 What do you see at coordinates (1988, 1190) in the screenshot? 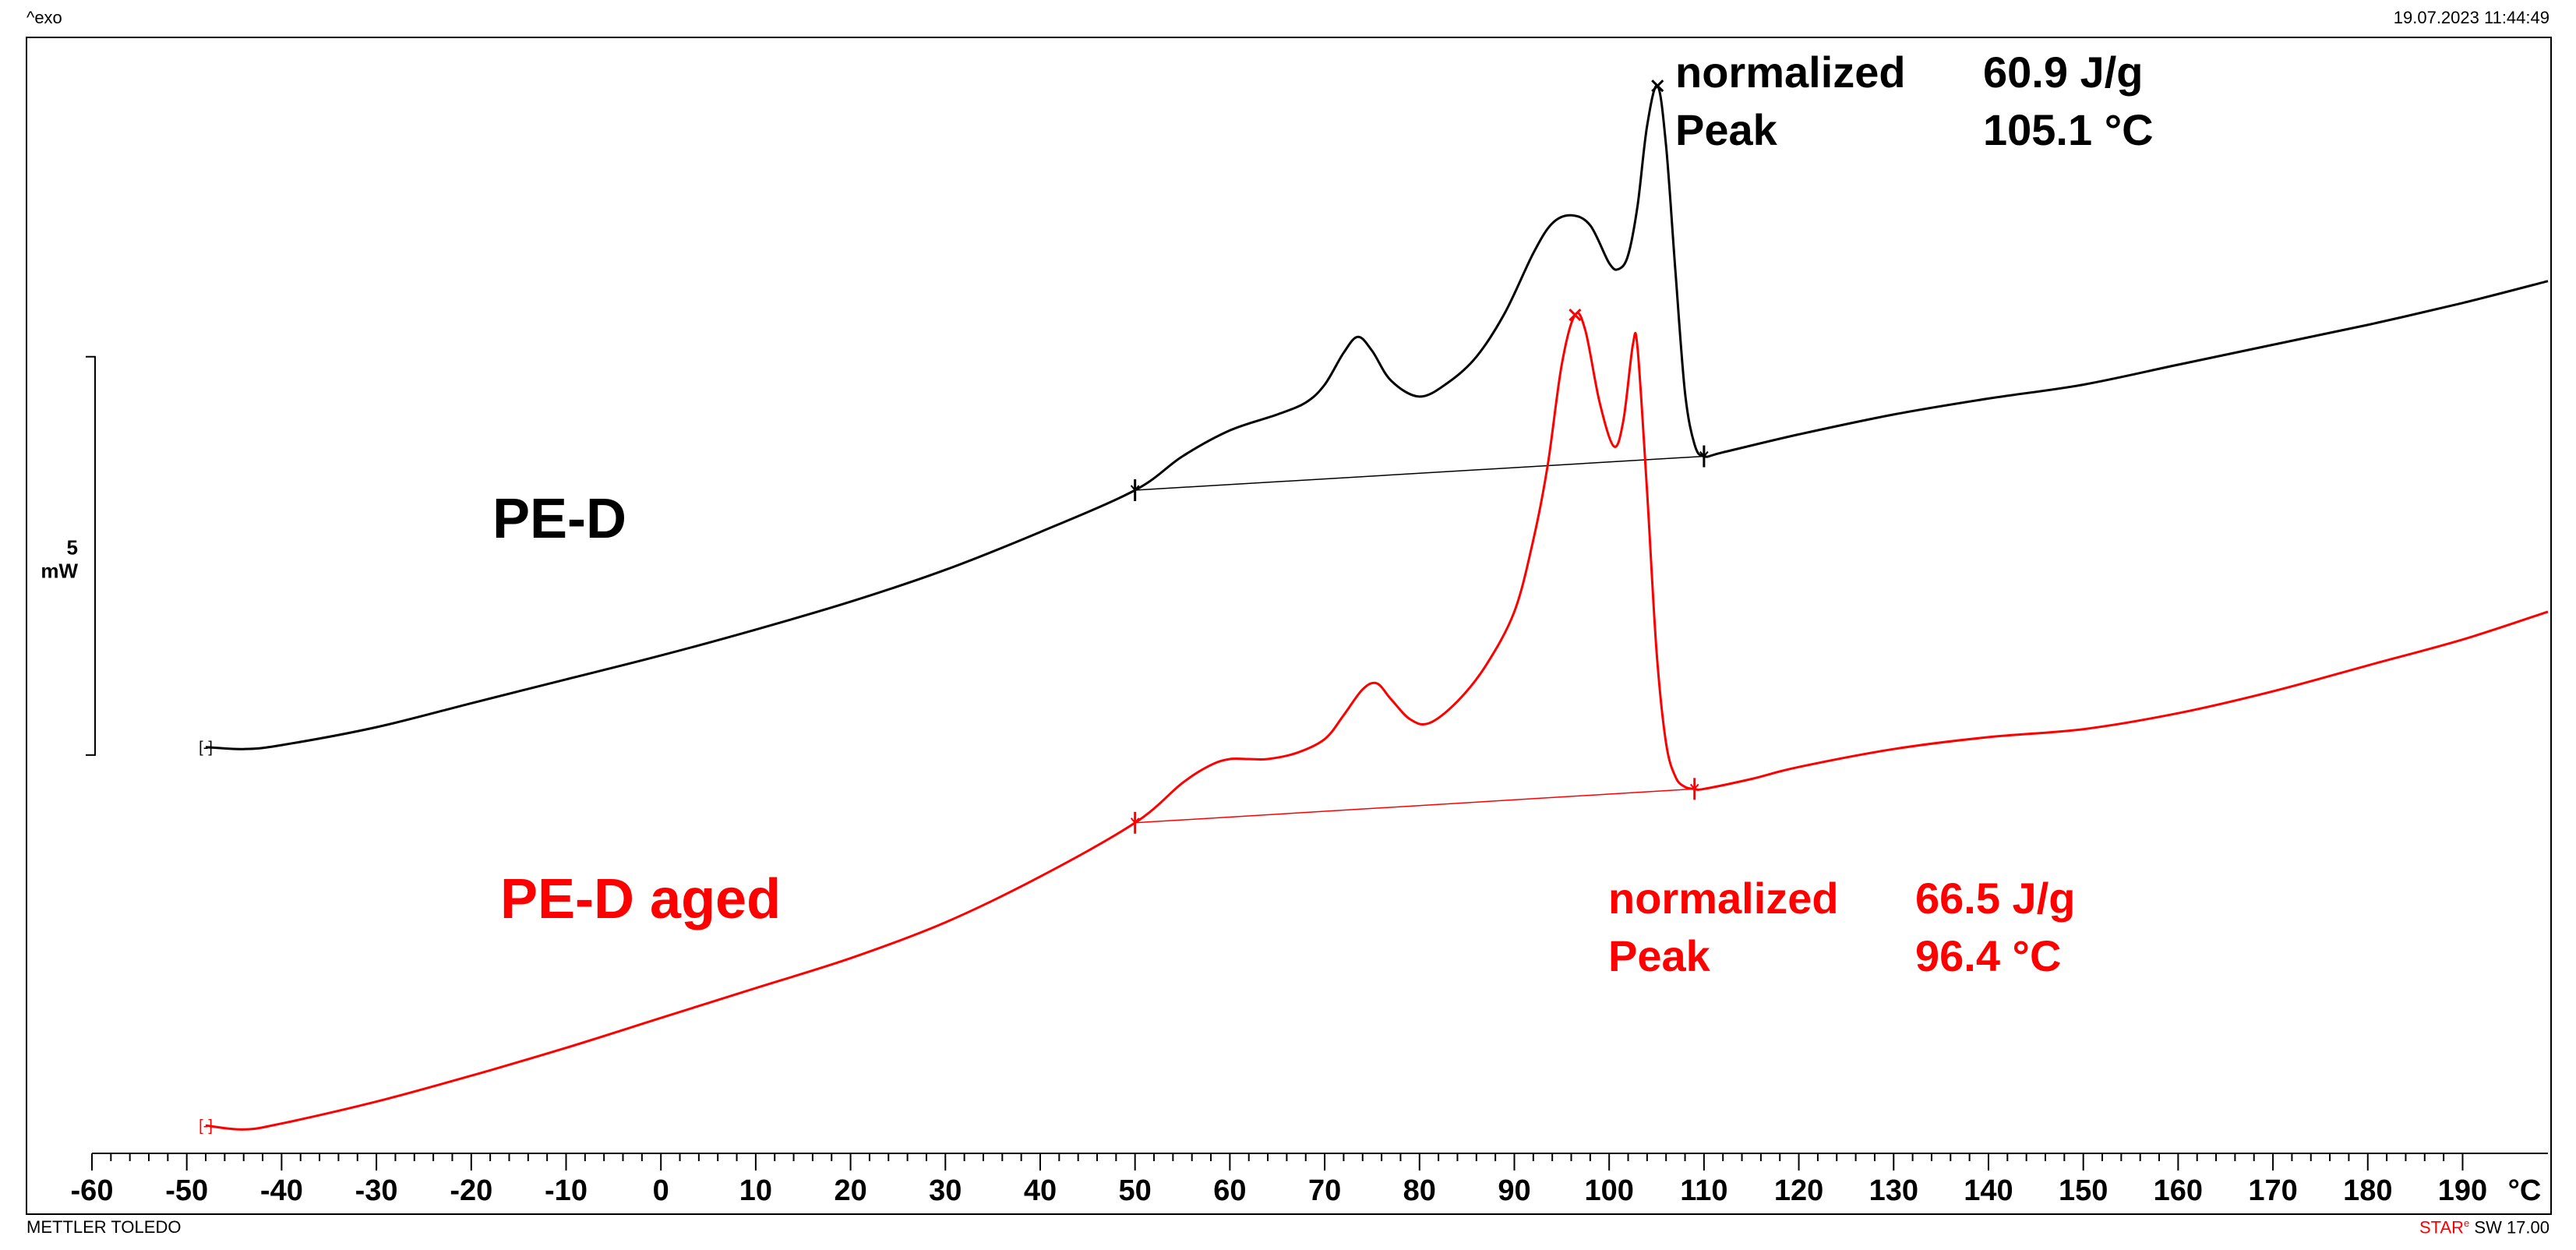
I see `x-tick-label: 140` at bounding box center [1988, 1190].